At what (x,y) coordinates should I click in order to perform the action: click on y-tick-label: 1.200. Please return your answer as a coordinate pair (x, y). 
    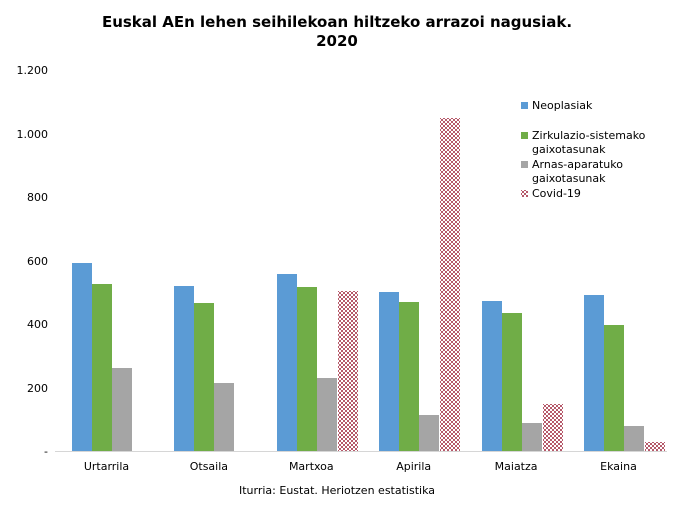
    Looking at the image, I should click on (32, 70).